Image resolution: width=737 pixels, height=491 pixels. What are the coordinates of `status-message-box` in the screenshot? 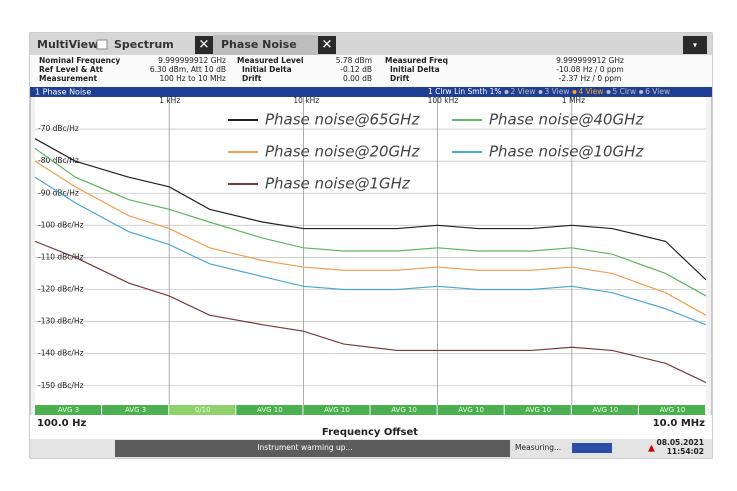 It's located at (312, 448).